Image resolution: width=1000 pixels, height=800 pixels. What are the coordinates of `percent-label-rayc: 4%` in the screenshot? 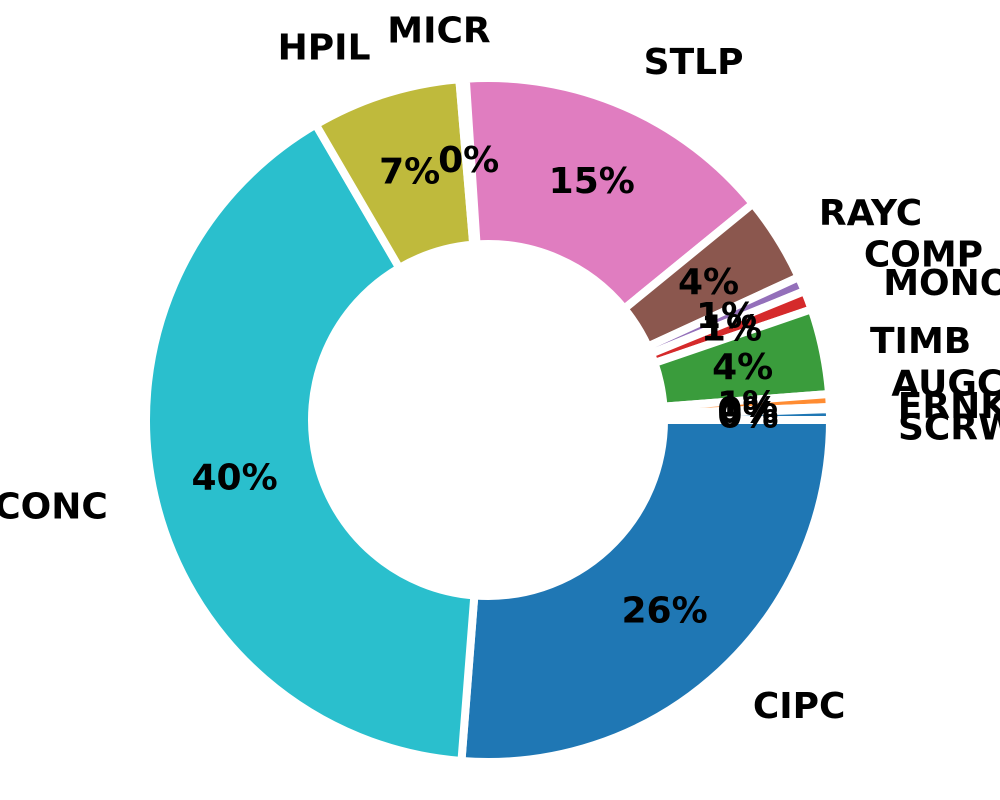 It's located at (708, 282).